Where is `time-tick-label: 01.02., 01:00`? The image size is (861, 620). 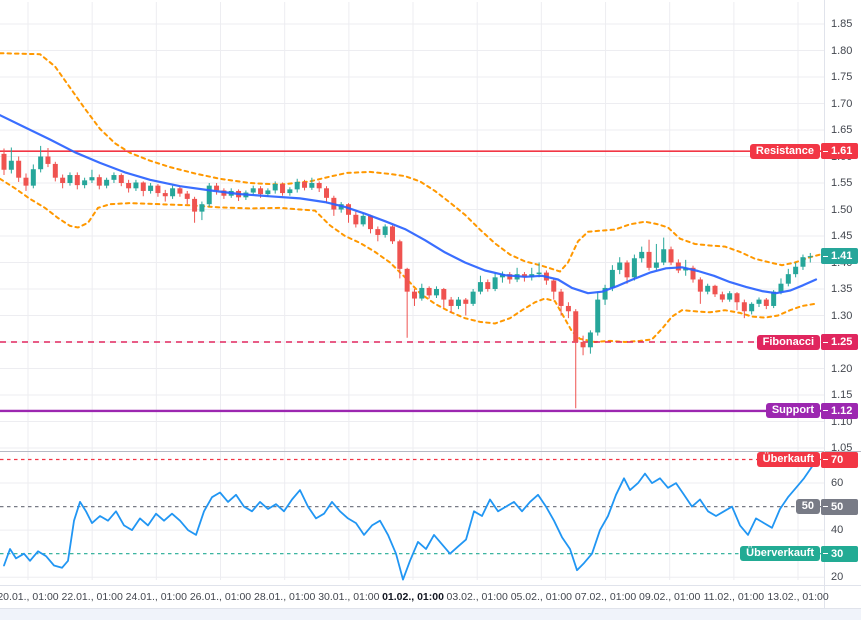 time-tick-label: 01.02., 01:00 is located at coordinates (413, 597).